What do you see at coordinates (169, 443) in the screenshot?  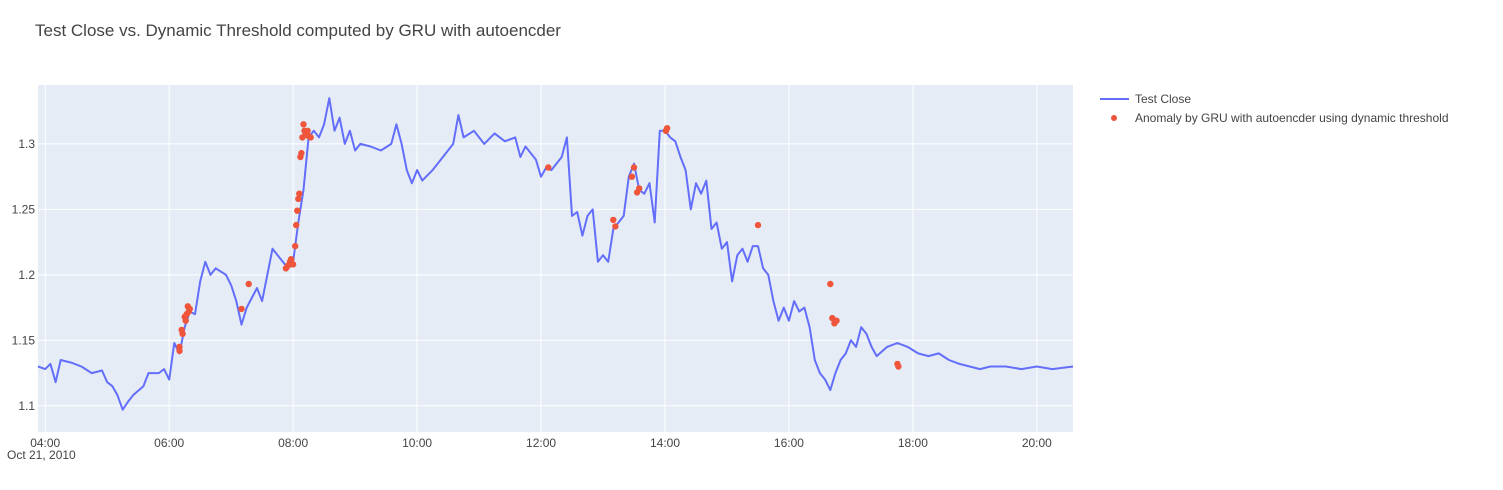 I see `x-tick-label: 06:00` at bounding box center [169, 443].